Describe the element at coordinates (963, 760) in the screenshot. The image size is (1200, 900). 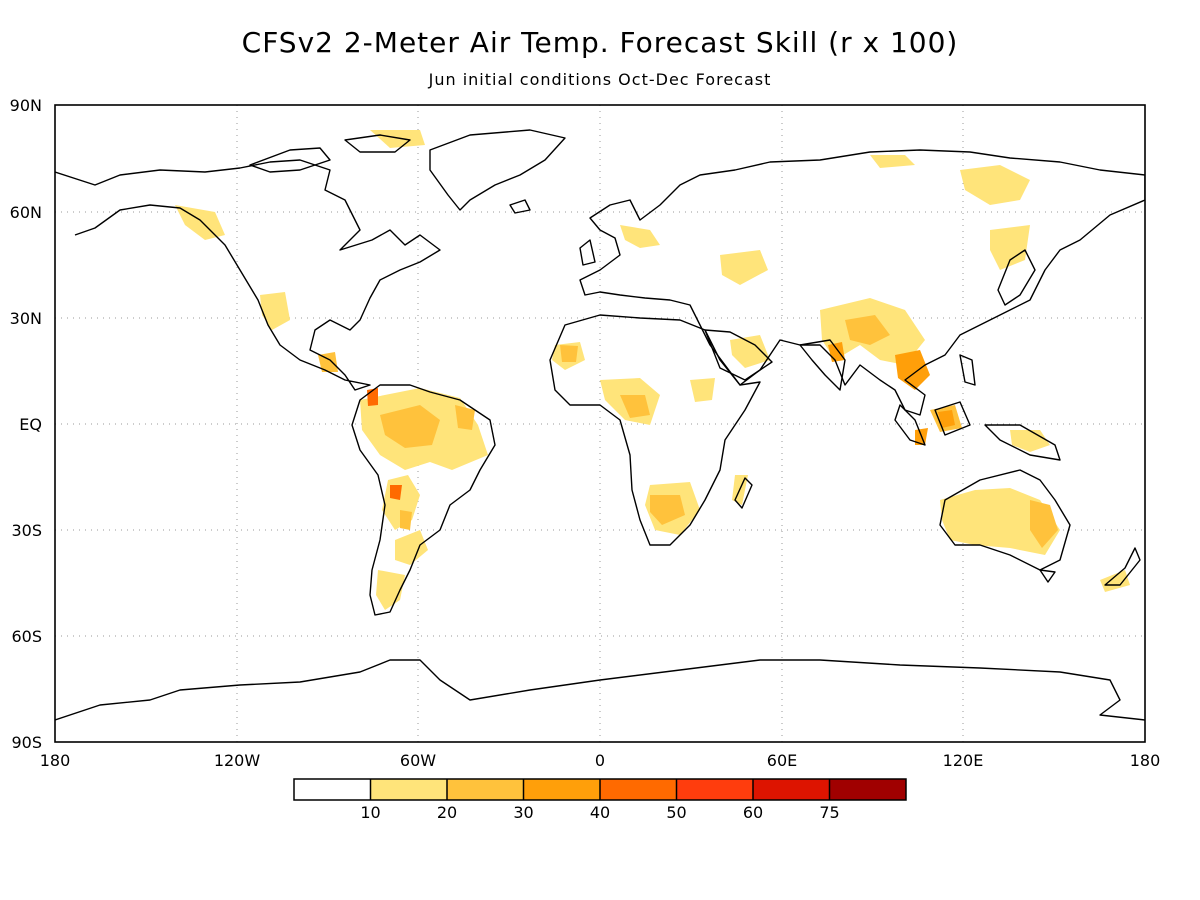
I see `lon-label-120e: 120E` at that location.